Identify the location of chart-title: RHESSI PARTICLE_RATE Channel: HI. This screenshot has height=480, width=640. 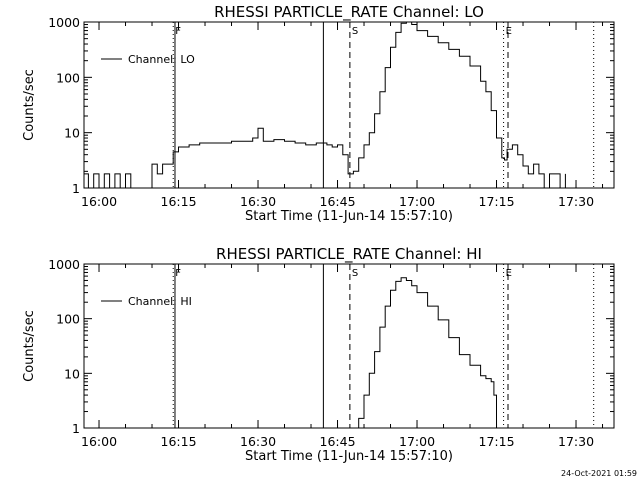
(349, 254).